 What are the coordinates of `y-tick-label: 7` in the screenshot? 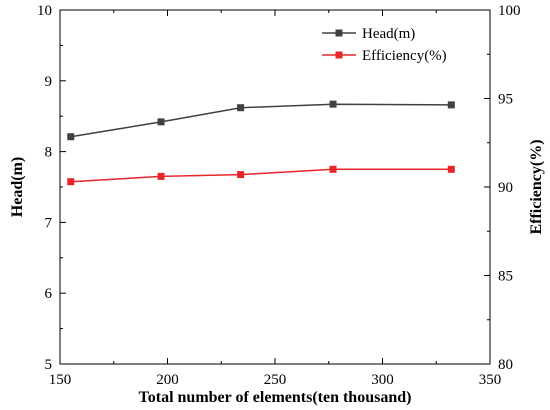 It's located at (49, 223).